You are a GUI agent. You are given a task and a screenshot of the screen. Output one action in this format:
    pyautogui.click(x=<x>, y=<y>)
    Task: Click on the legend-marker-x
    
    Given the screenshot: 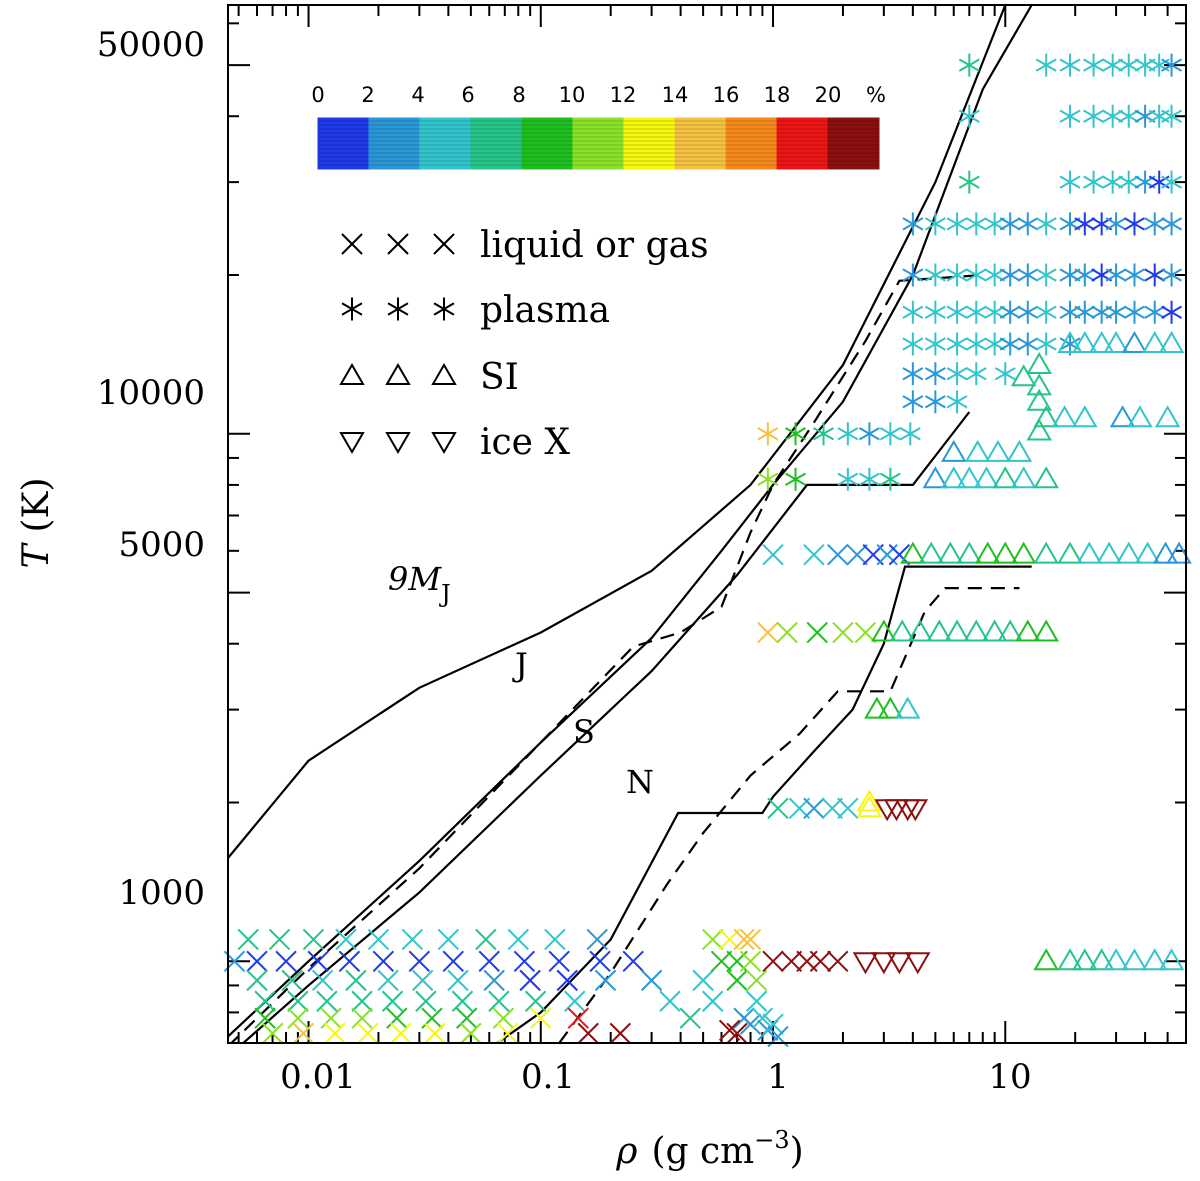 What is the action you would take?
    pyautogui.click(x=398, y=244)
    